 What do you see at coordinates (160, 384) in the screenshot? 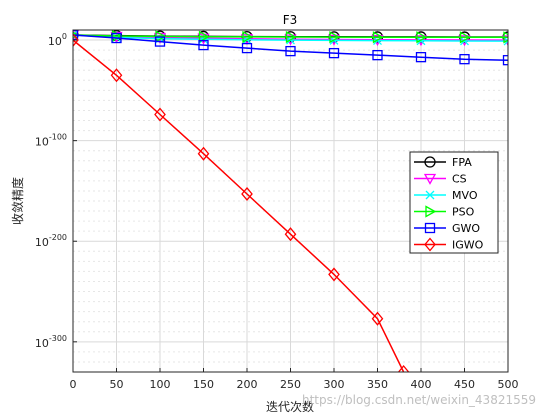
I see `x-tick-label: 100` at bounding box center [160, 384].